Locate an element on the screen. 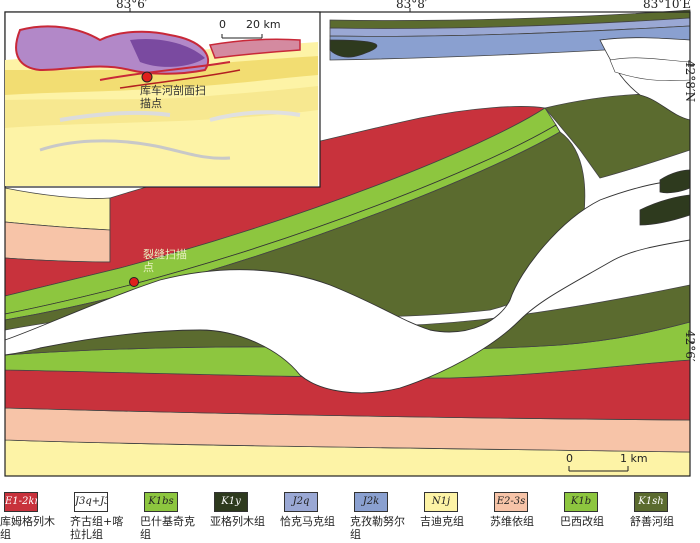  inset-scan-point is located at coordinates (147, 77).